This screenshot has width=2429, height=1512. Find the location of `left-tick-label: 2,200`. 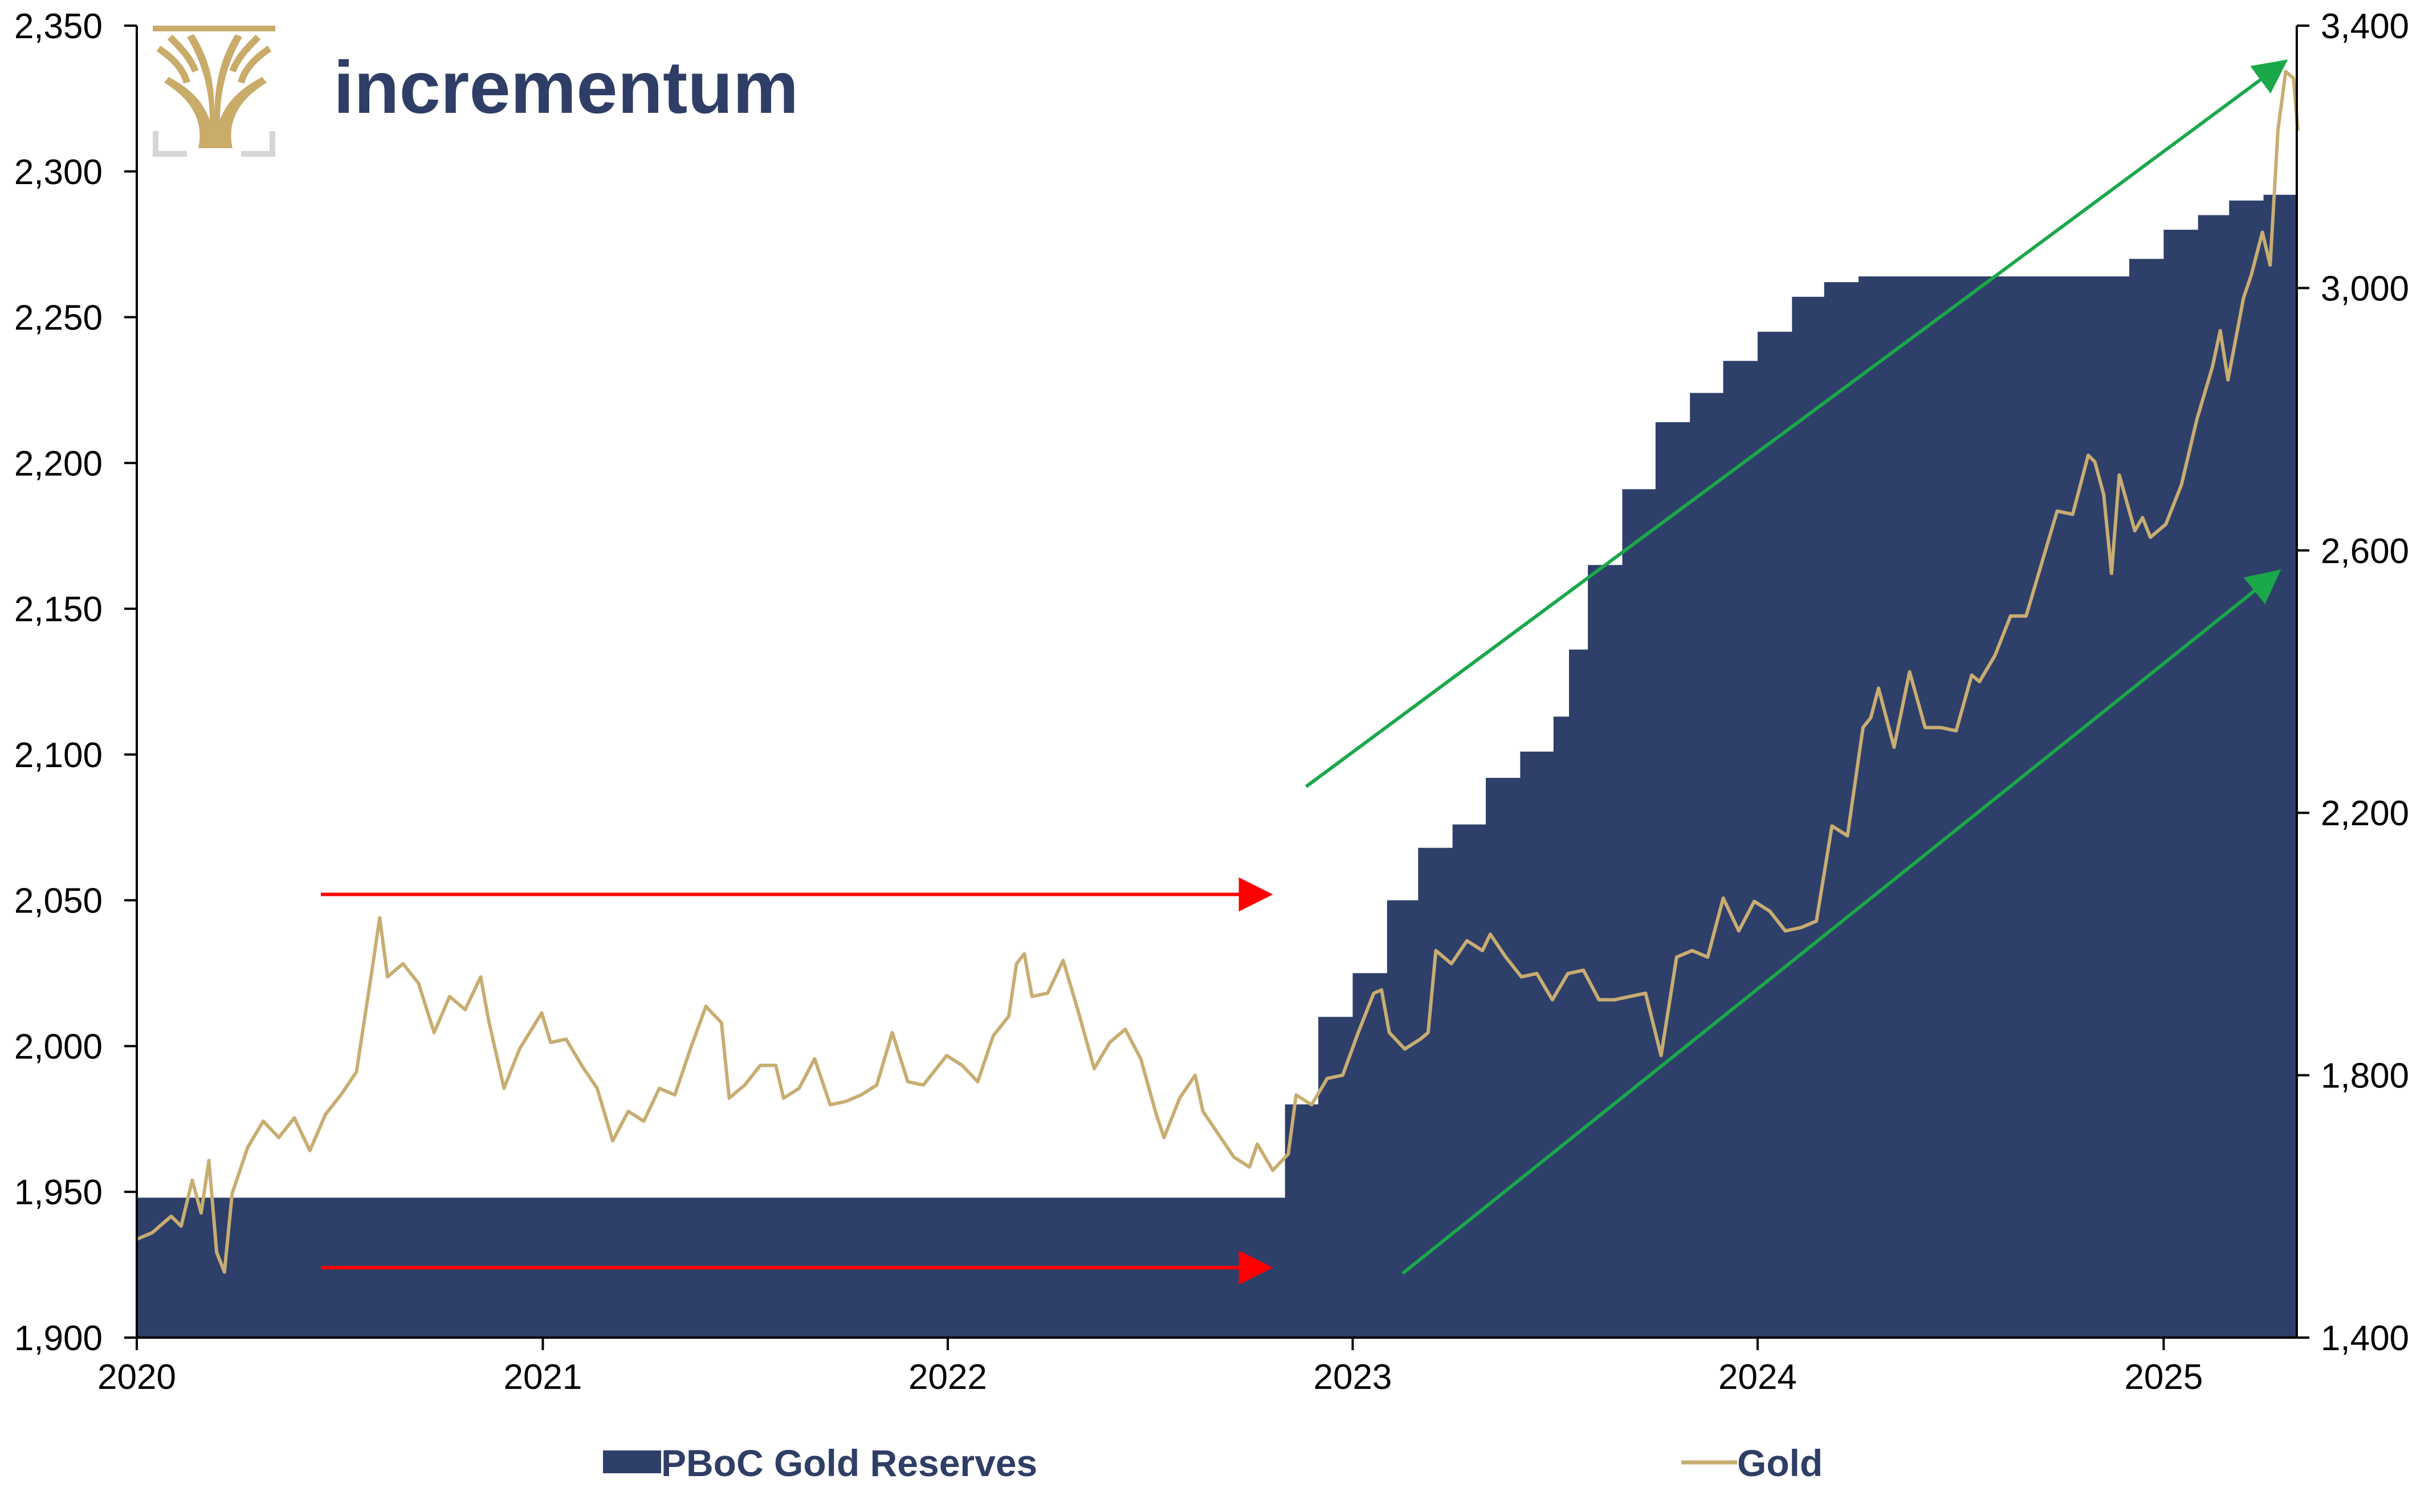

left-tick-label: 2,200 is located at coordinates (58, 463).